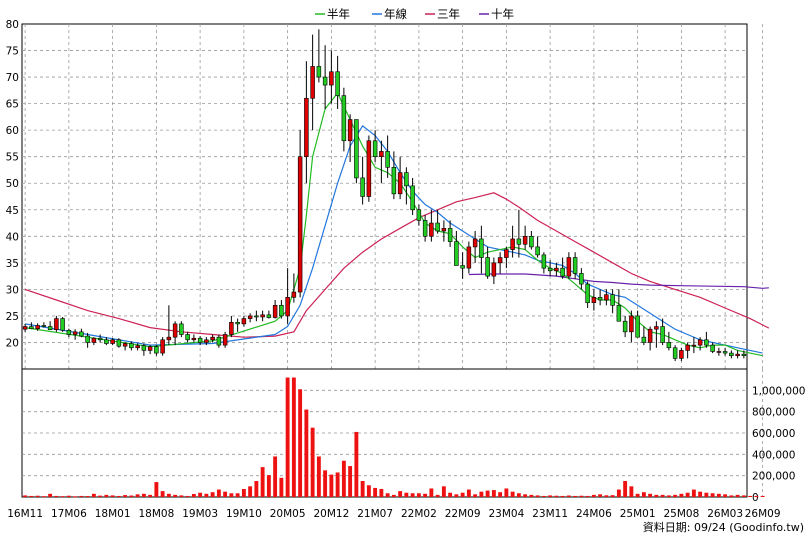 The width and height of the screenshot is (808, 540). What do you see at coordinates (723, 527) in the screenshot?
I see `footer-note: 資料日期: 09/24 (Goodinfo.tw)` at bounding box center [723, 527].